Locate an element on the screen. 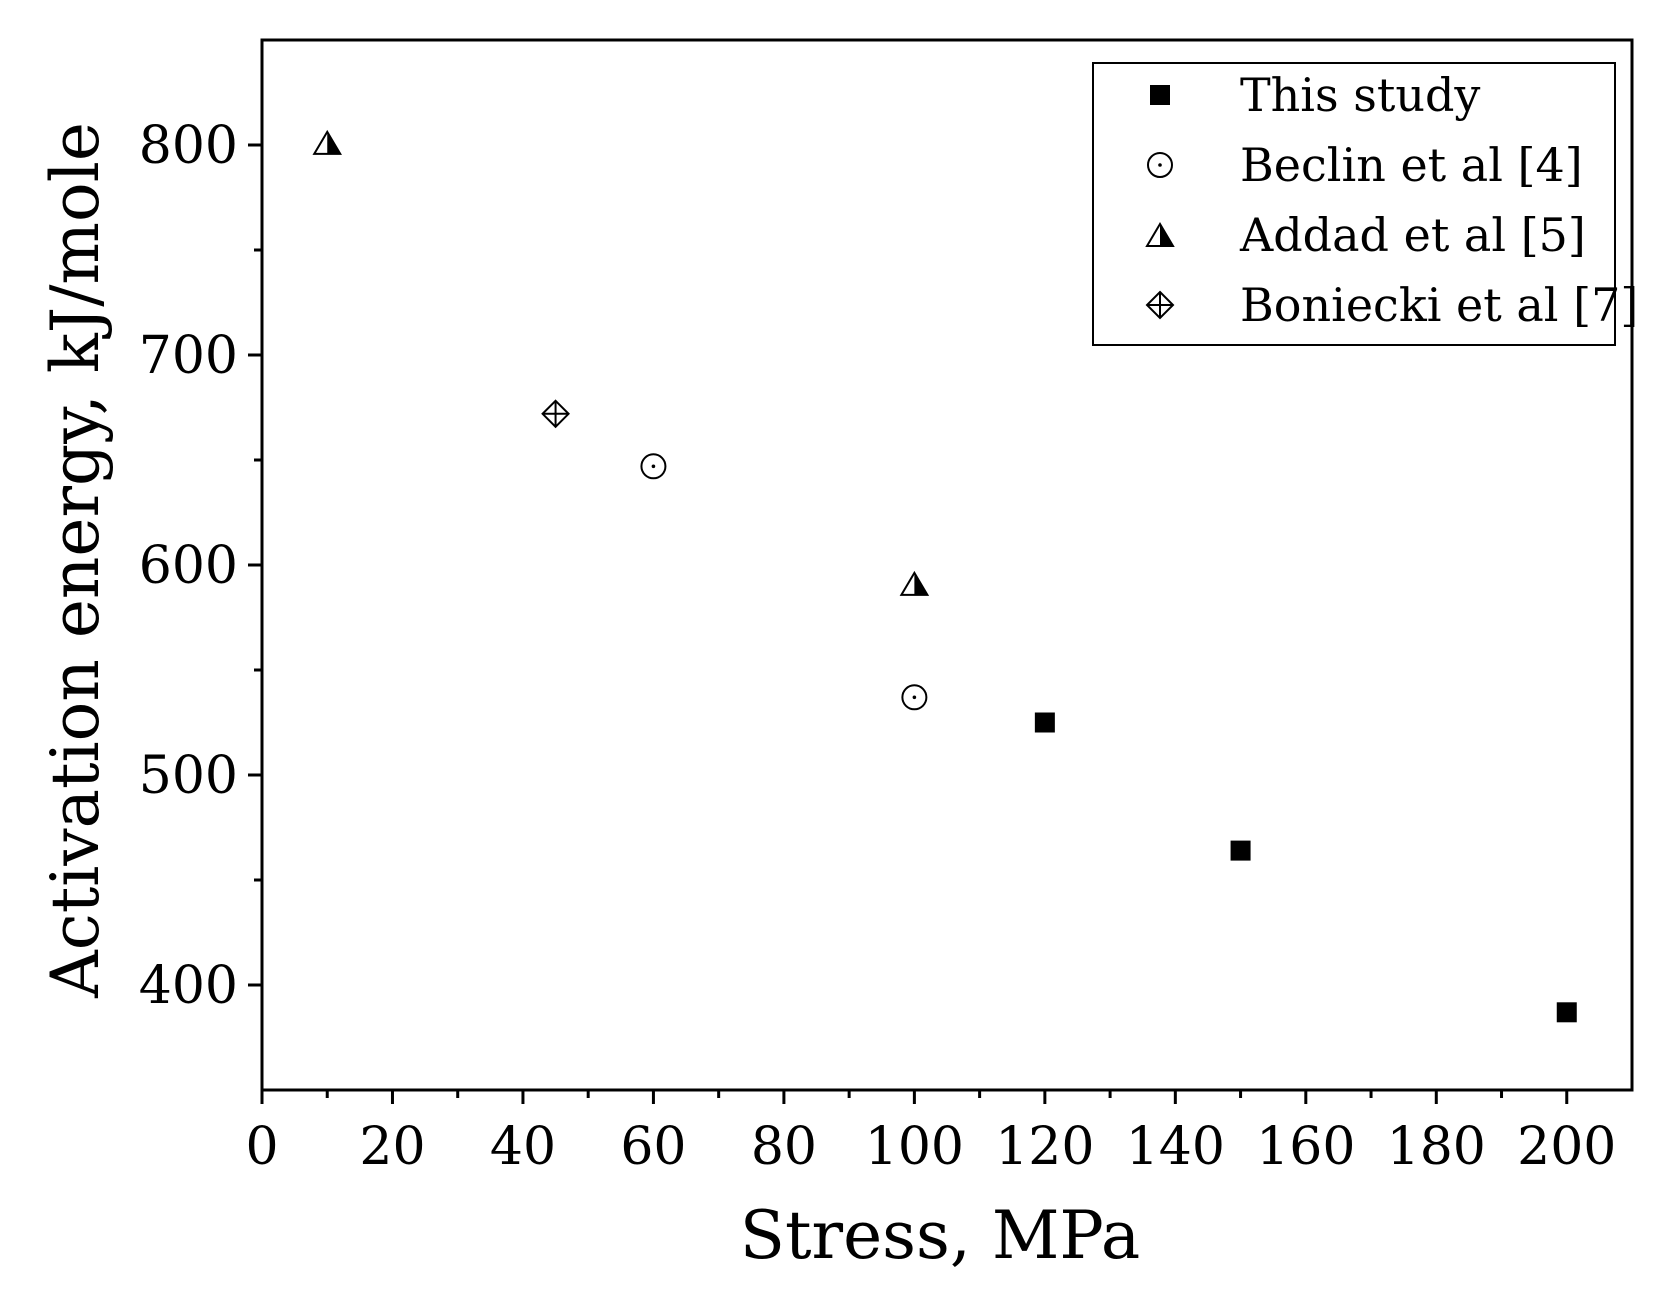 The image size is (1665, 1296). x-tick-label: 120 is located at coordinates (1044, 1147).